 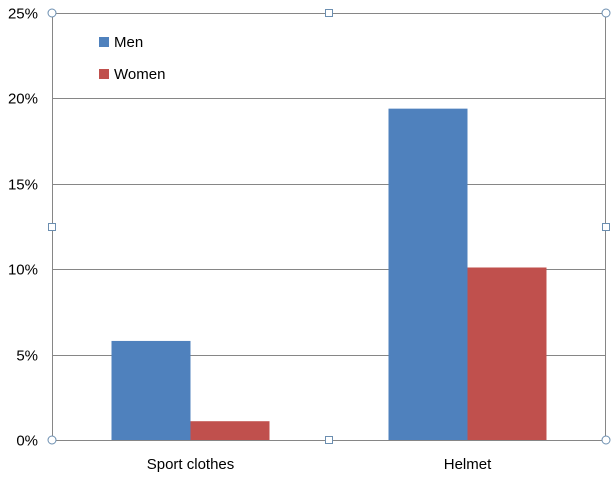 I want to click on x-category-label: Helmet, so click(x=468, y=464).